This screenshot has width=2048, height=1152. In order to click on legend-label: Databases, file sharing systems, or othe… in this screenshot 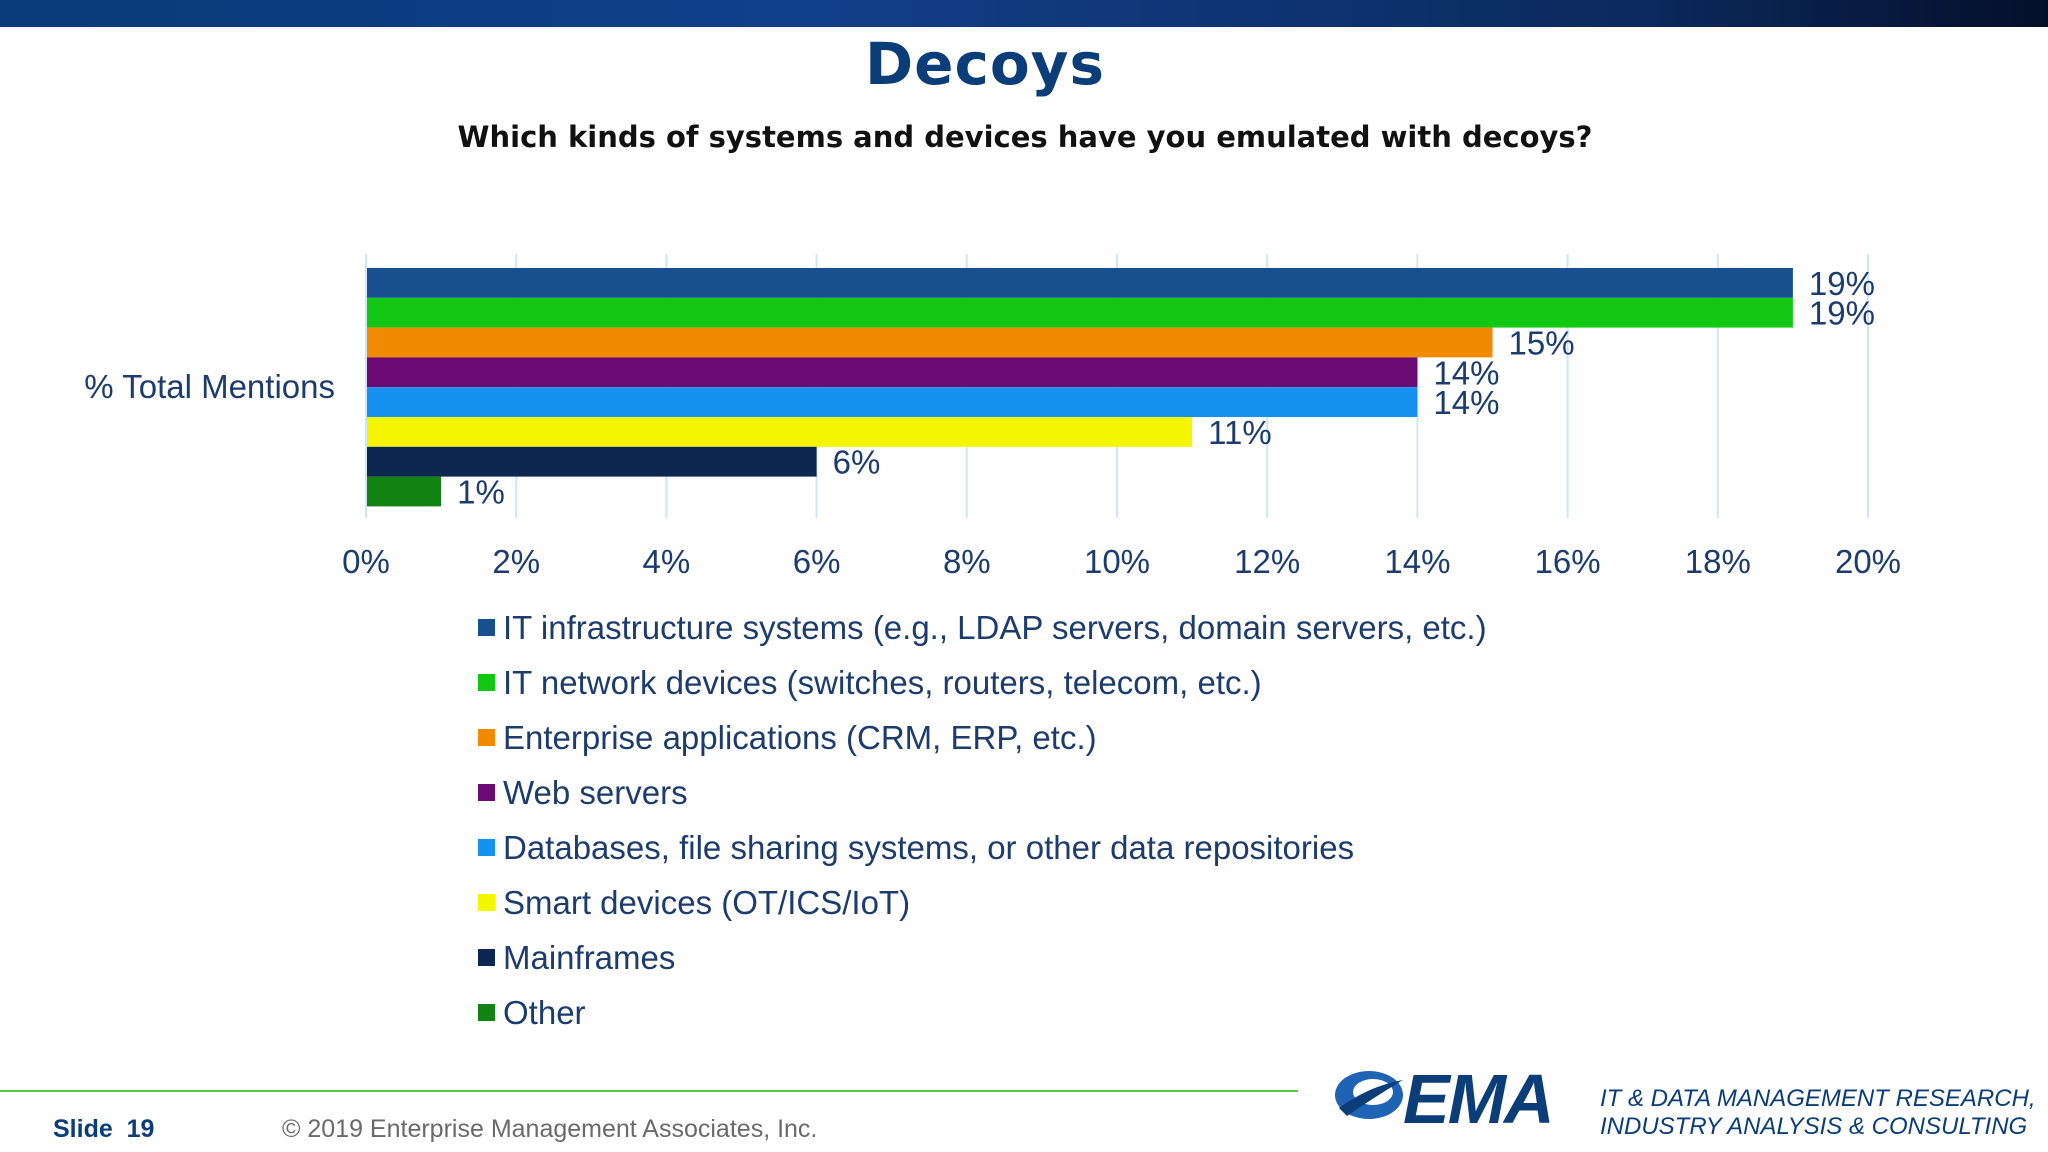, I will do `click(929, 847)`.